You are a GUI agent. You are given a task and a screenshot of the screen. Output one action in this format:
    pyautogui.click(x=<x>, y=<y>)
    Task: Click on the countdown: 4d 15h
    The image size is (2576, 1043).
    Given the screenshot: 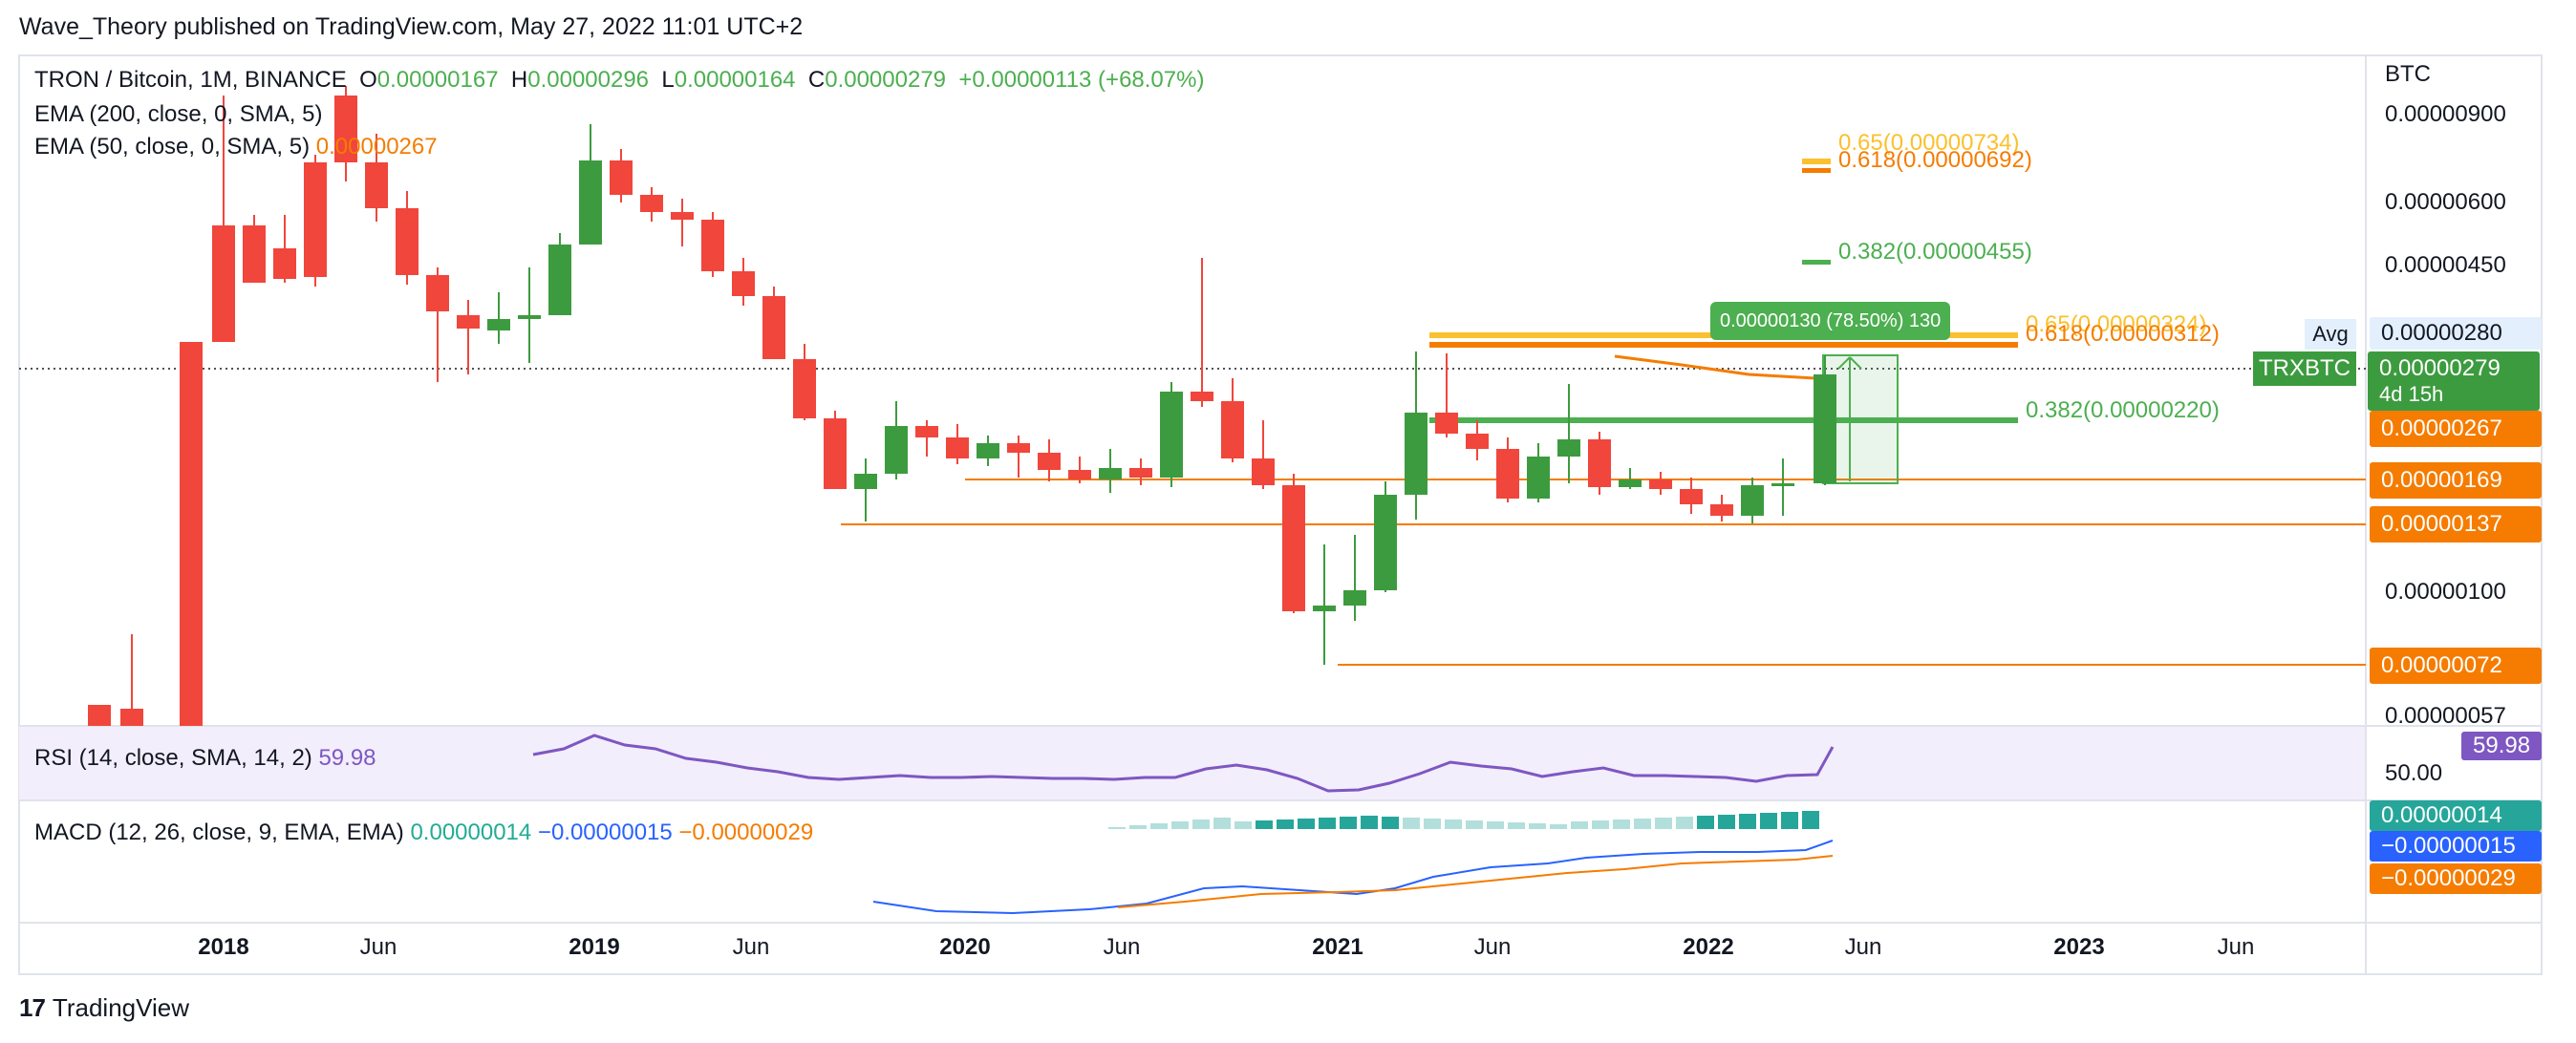 What is the action you would take?
    pyautogui.click(x=2411, y=394)
    